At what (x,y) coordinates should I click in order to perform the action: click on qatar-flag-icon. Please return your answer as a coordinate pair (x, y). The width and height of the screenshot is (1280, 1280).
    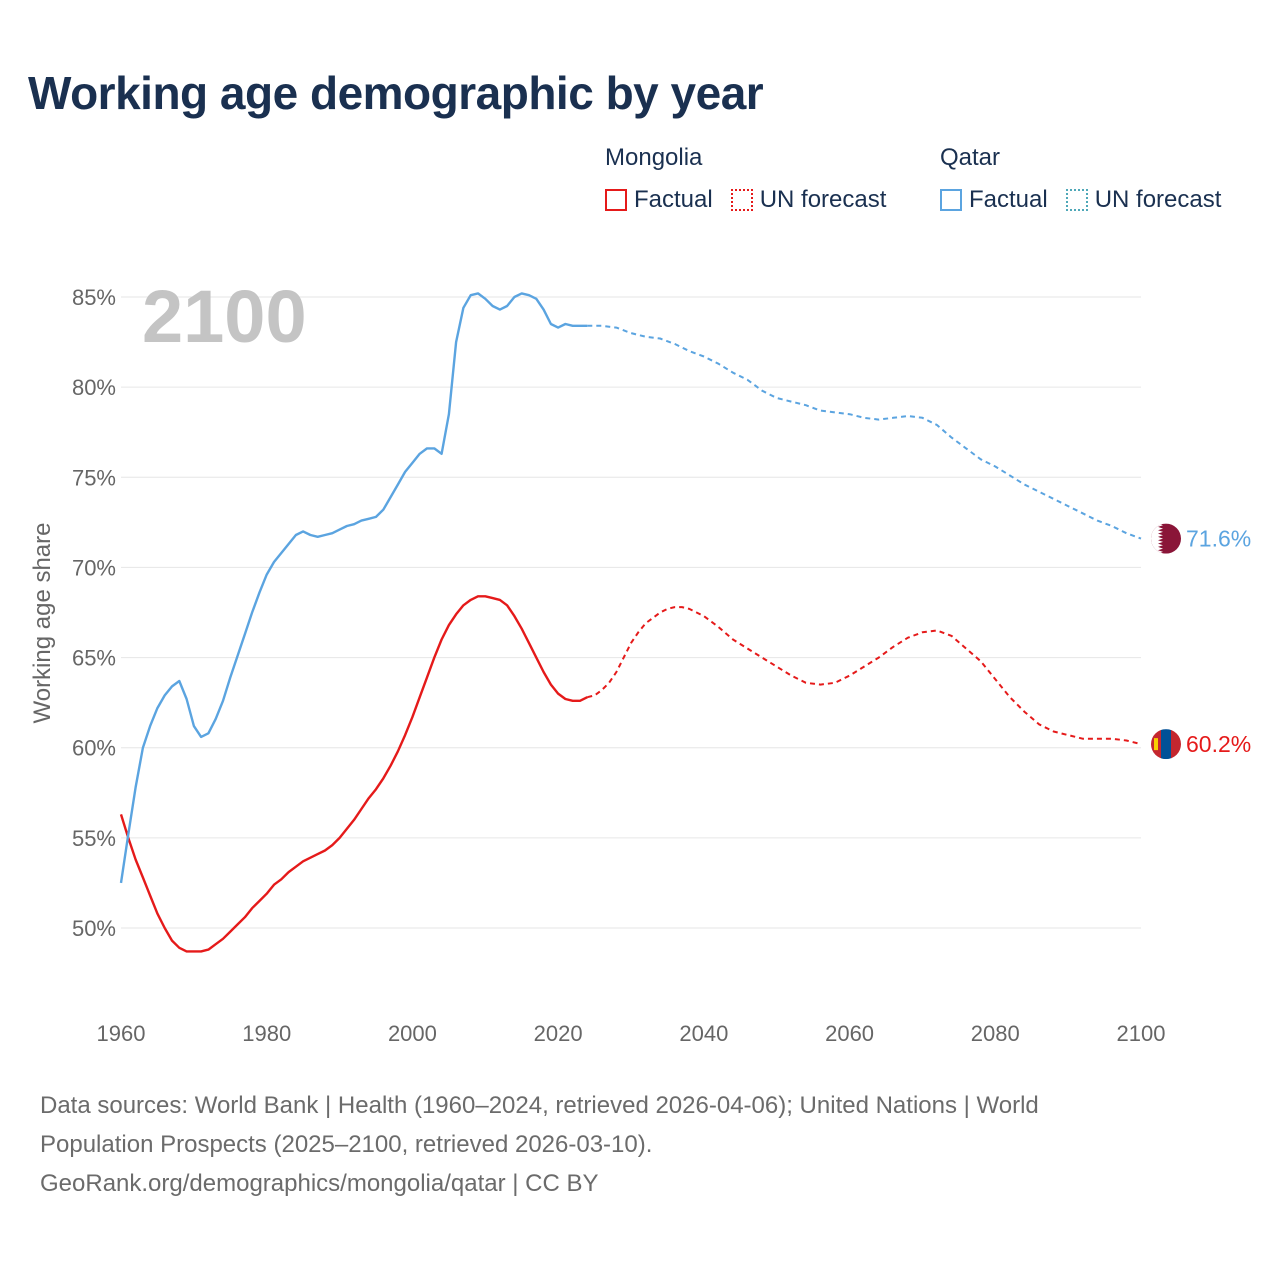
    Looking at the image, I should click on (1166, 538).